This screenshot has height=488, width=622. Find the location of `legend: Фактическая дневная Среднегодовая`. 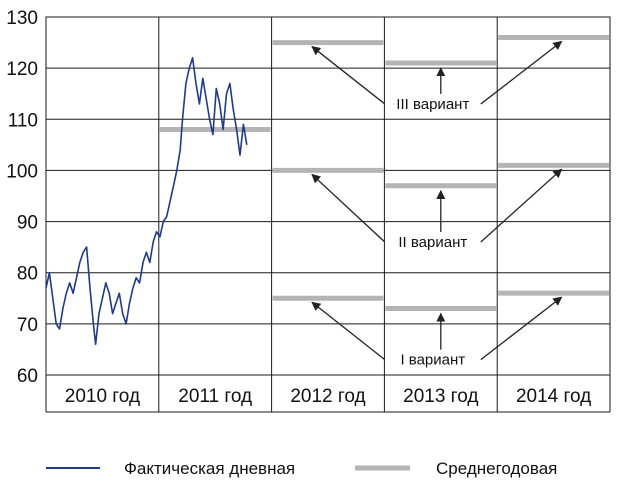

legend: Фактическая дневная Среднегодовая is located at coordinates (301, 468).